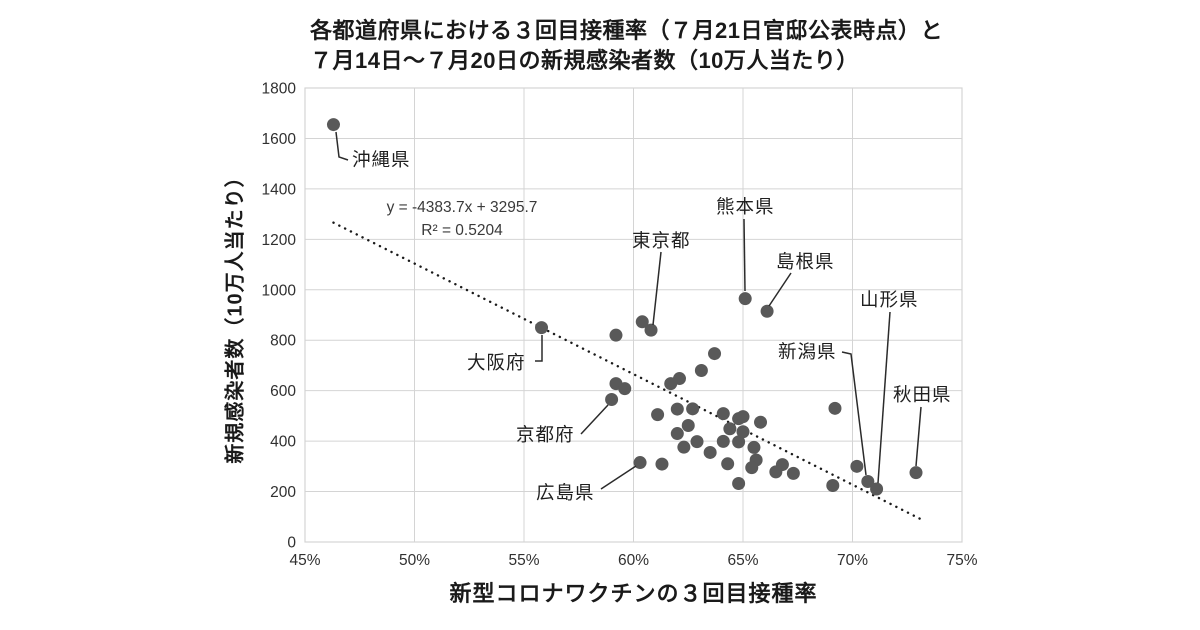 The image size is (1200, 630). I want to click on data-point-東京都, so click(651, 330).